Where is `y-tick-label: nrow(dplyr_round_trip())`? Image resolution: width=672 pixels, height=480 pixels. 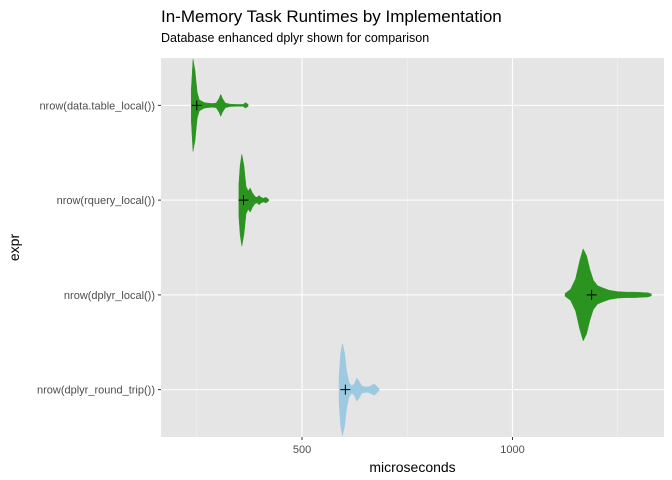 y-tick-label: nrow(dplyr_round_trip()) is located at coordinates (96, 391).